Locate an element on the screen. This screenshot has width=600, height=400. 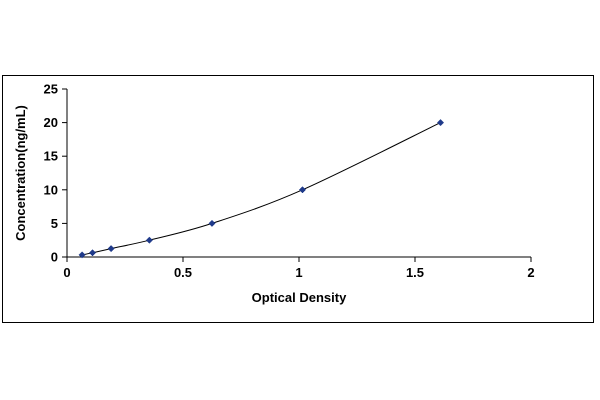
x-tick-label: 1 is located at coordinates (298, 272).